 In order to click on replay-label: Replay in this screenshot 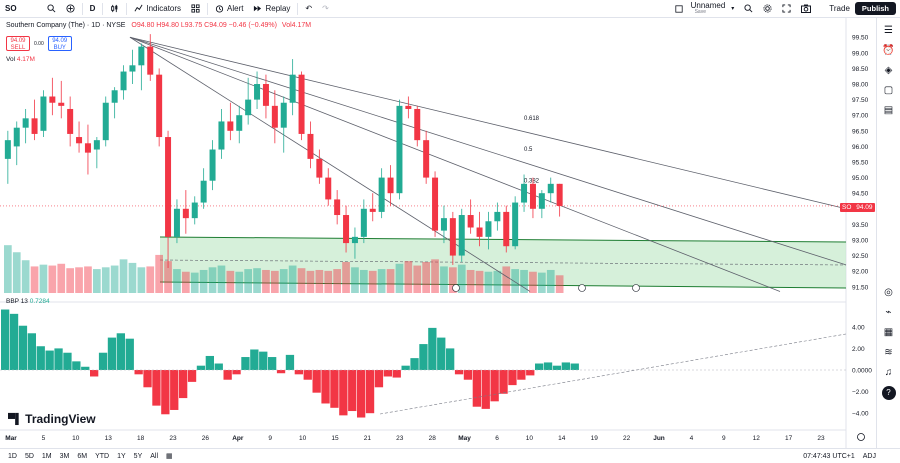, I will do `click(278, 8)`.